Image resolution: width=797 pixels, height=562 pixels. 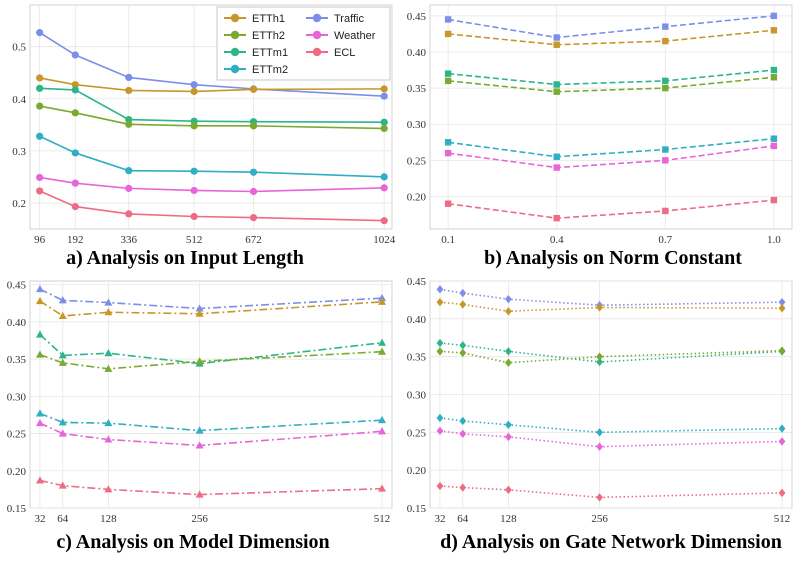 What do you see at coordinates (613, 258) in the screenshot?
I see `panel-caption: b) Analysis on Norm Constant` at bounding box center [613, 258].